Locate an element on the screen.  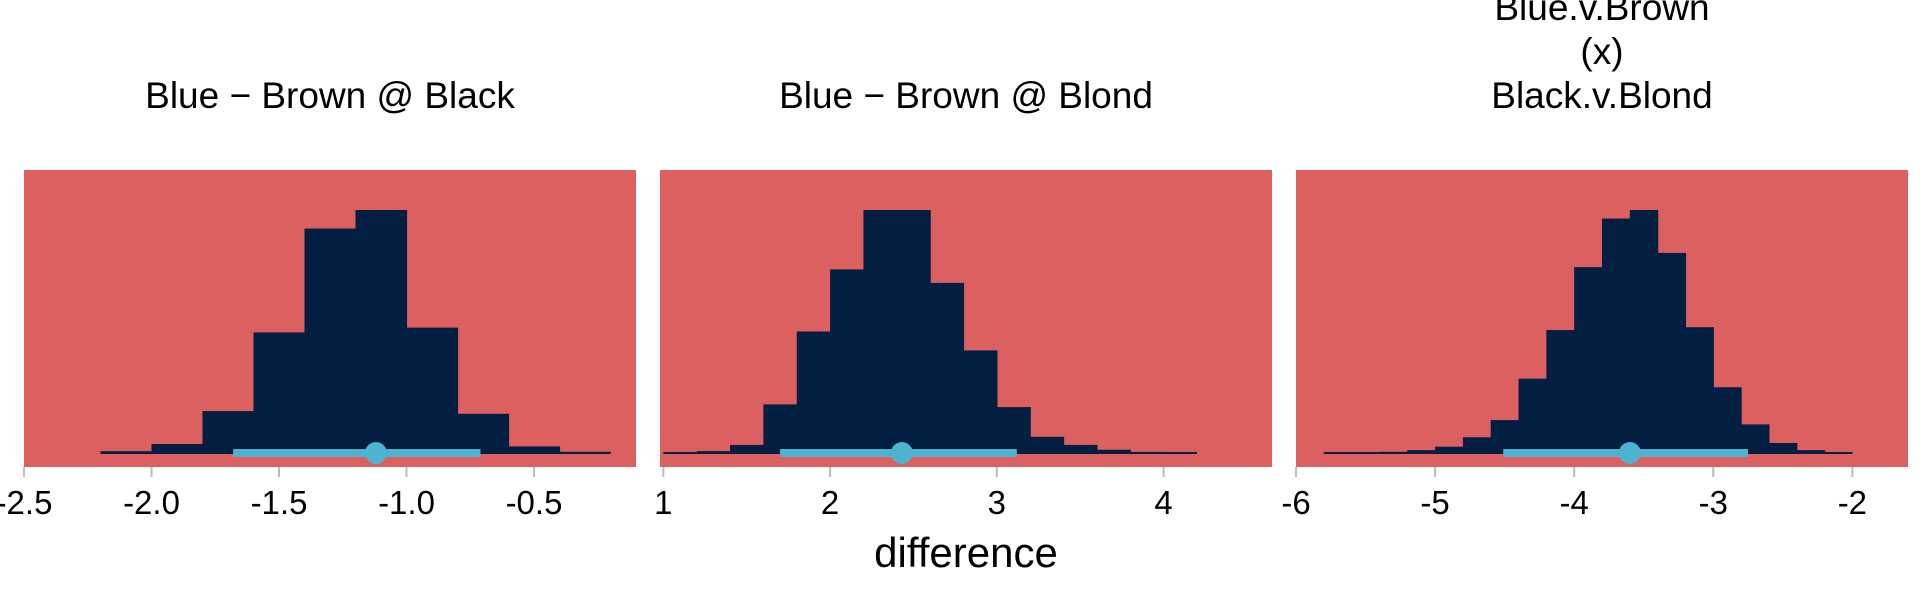
x-tick-label: -2.5 is located at coordinates (26, 502).